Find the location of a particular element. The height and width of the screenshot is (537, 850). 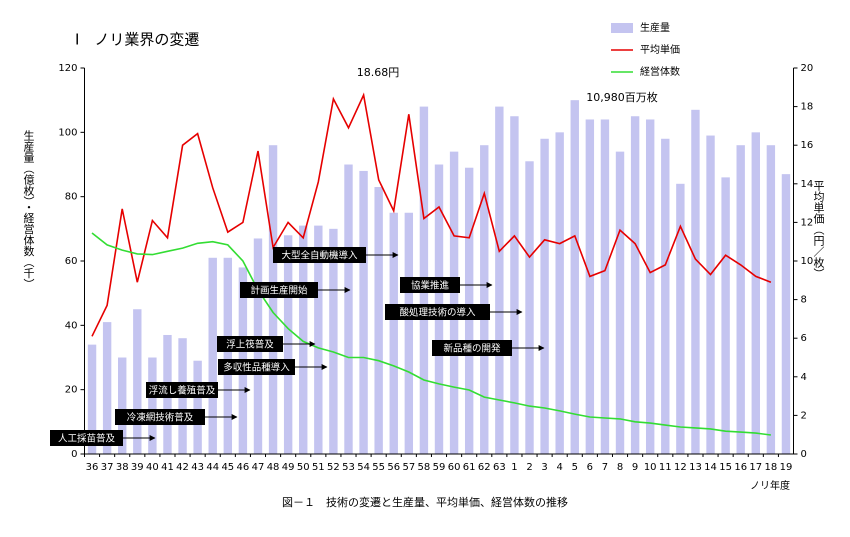

event-label: 新品種の開発 is located at coordinates (472, 349).